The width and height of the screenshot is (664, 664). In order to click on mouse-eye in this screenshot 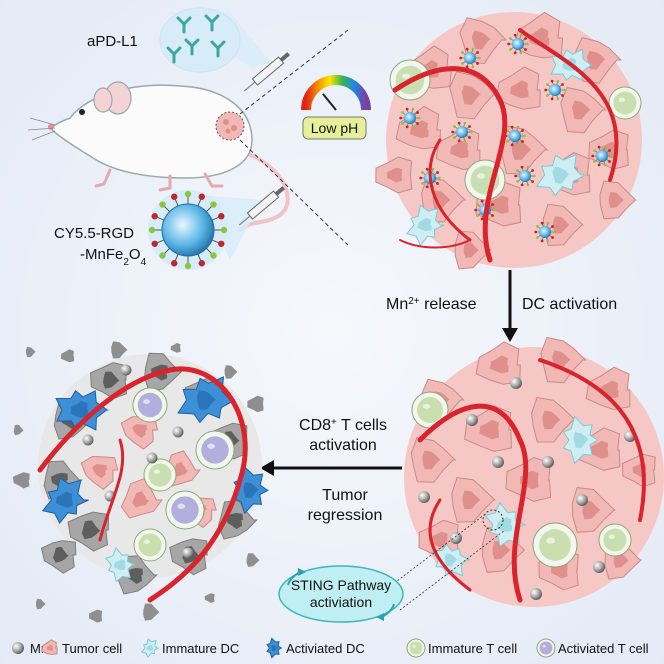, I will do `click(82, 112)`.